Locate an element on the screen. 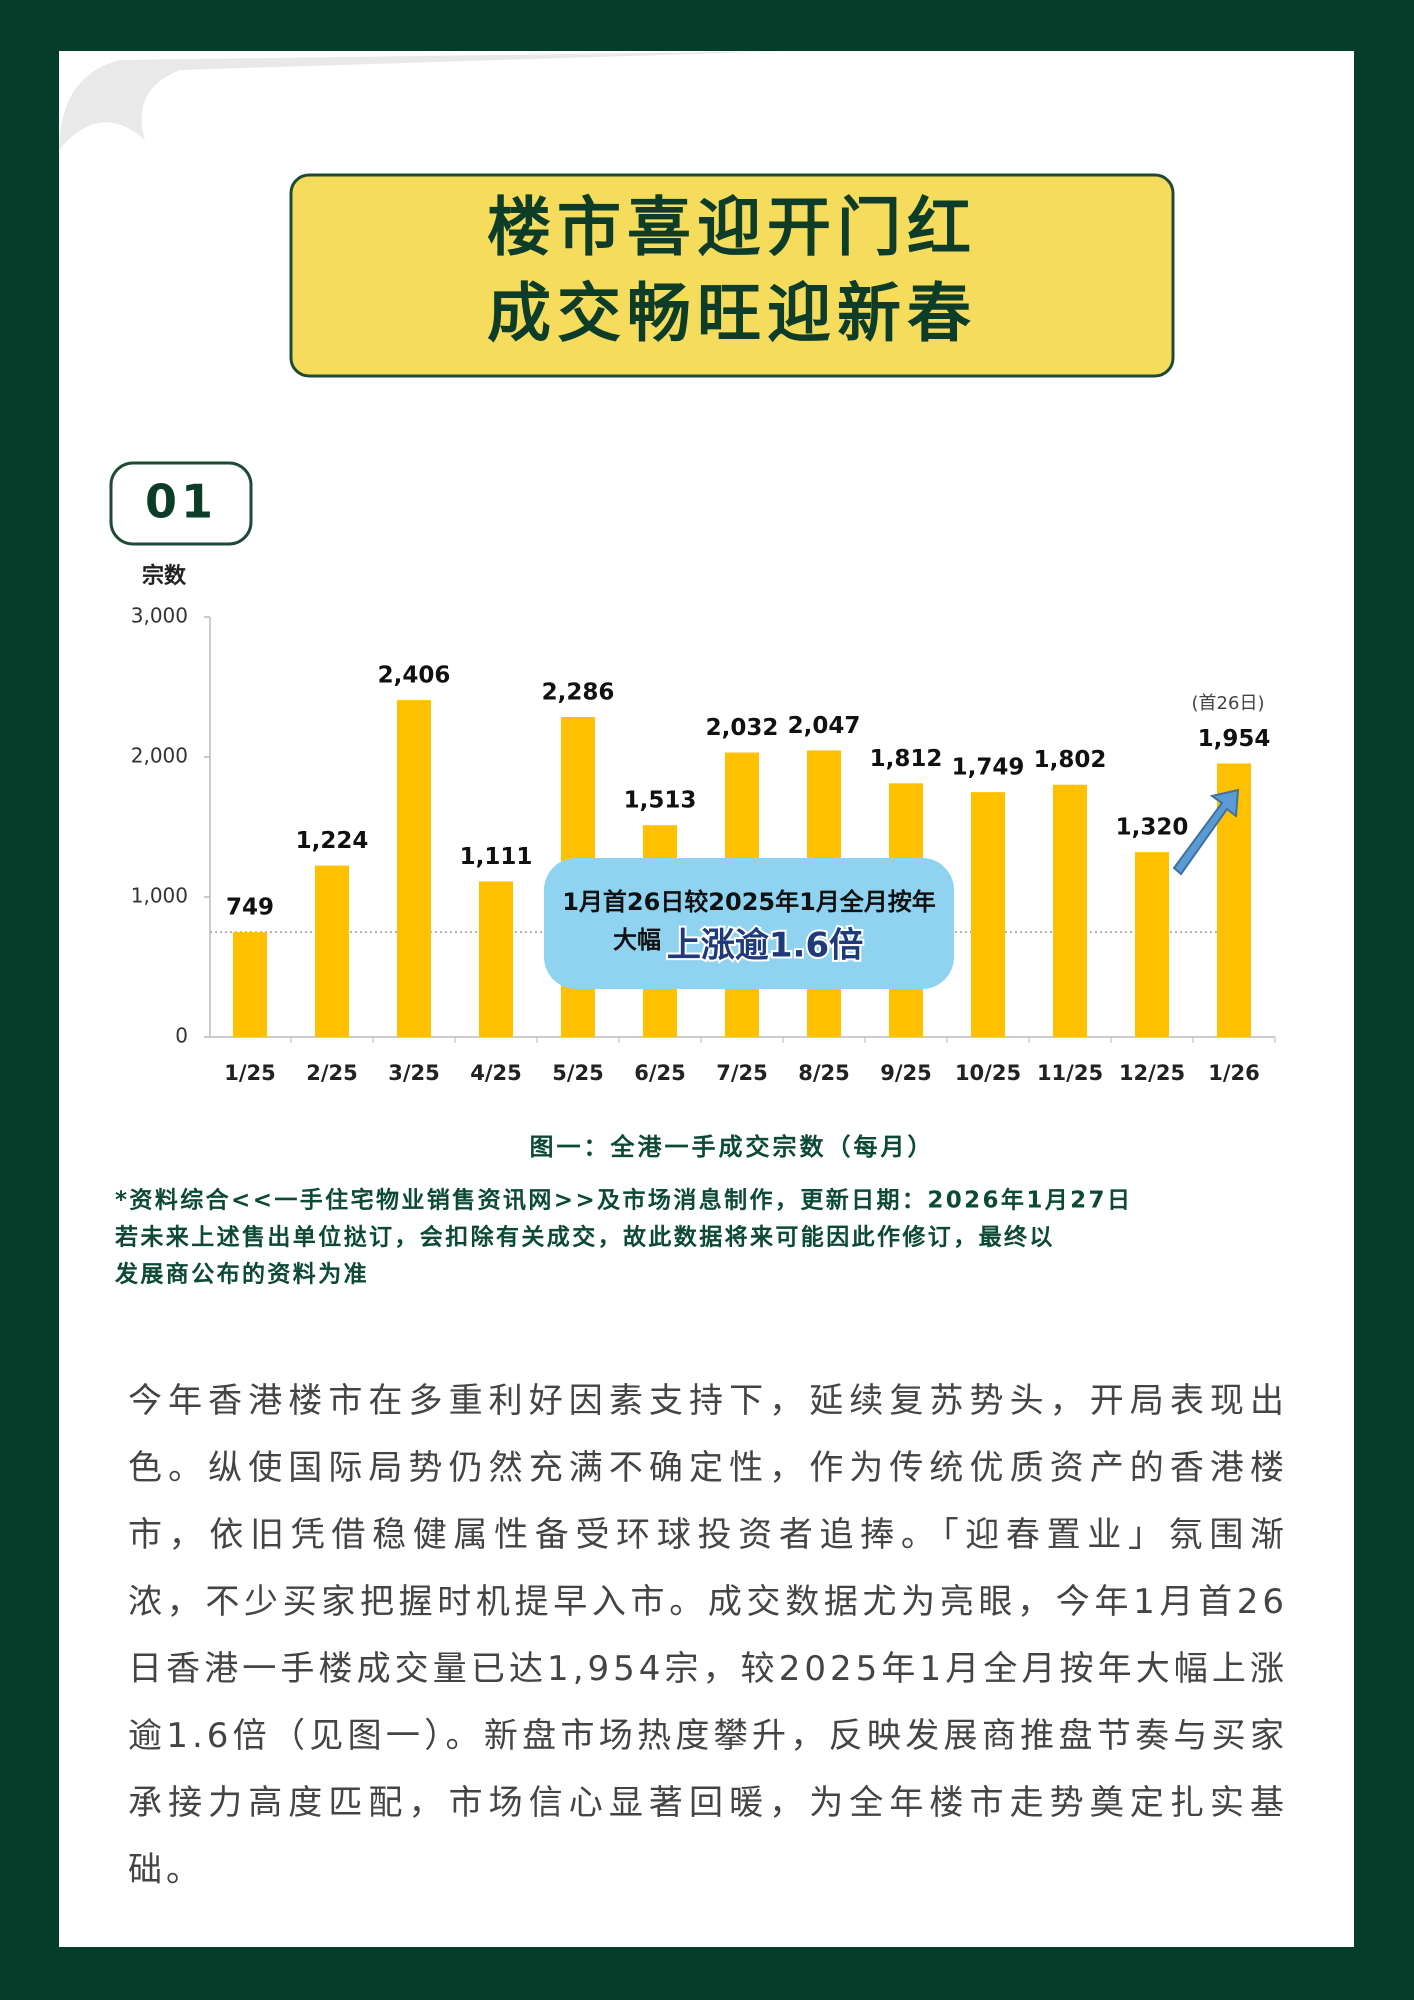 This screenshot has width=1414, height=2000. value-label: 1,224 is located at coordinates (332, 841).